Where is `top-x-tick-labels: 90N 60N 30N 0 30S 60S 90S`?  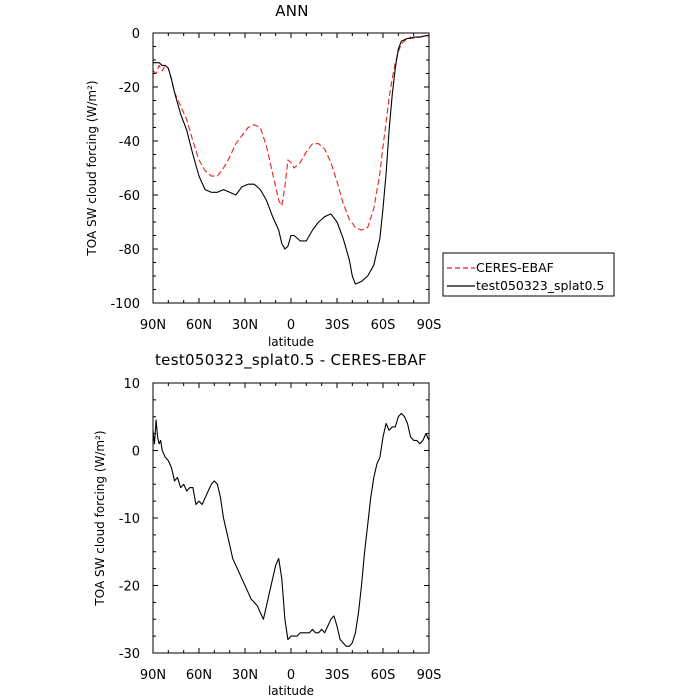
top-x-tick-labels: 90N 60N 30N 0 30S 60S 90S is located at coordinates (291, 325).